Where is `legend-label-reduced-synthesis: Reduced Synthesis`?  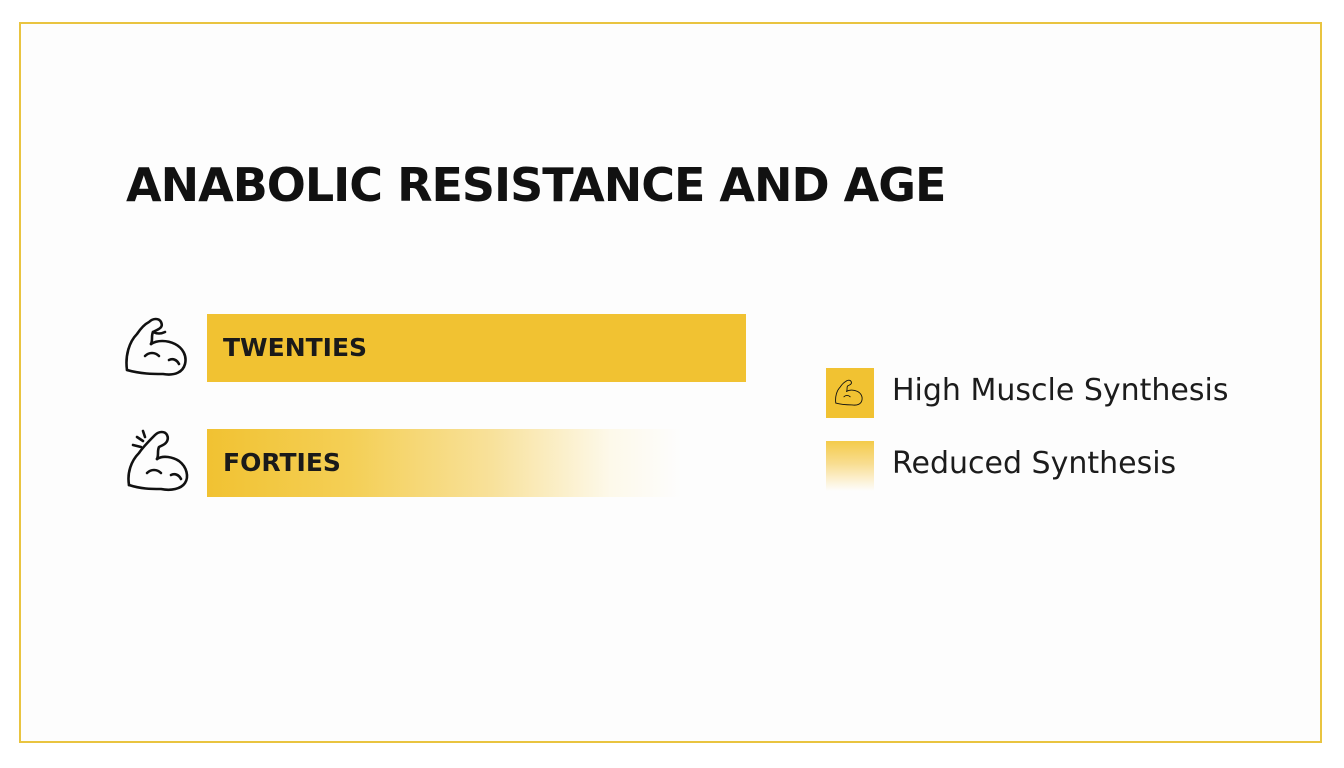
legend-label-reduced-synthesis: Reduced Synthesis is located at coordinates (1034, 463).